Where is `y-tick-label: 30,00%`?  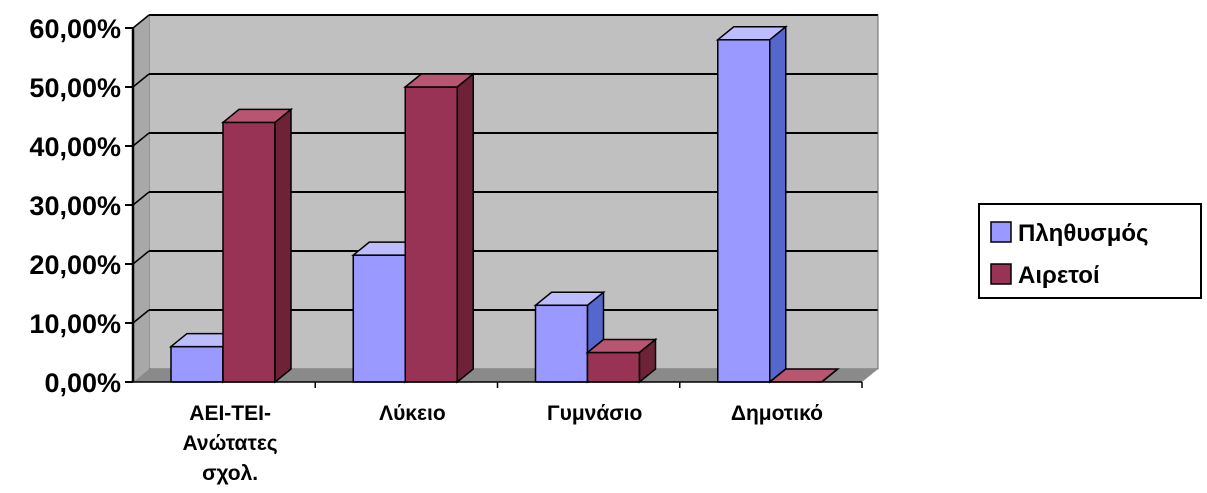
y-tick-label: 30,00% is located at coordinates (75, 206).